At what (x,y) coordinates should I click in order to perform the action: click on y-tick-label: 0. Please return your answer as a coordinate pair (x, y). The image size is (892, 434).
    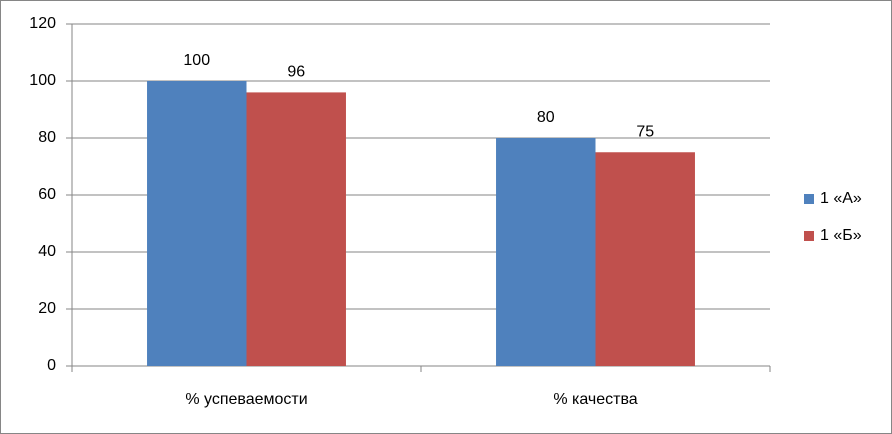
    Looking at the image, I should click on (51, 365).